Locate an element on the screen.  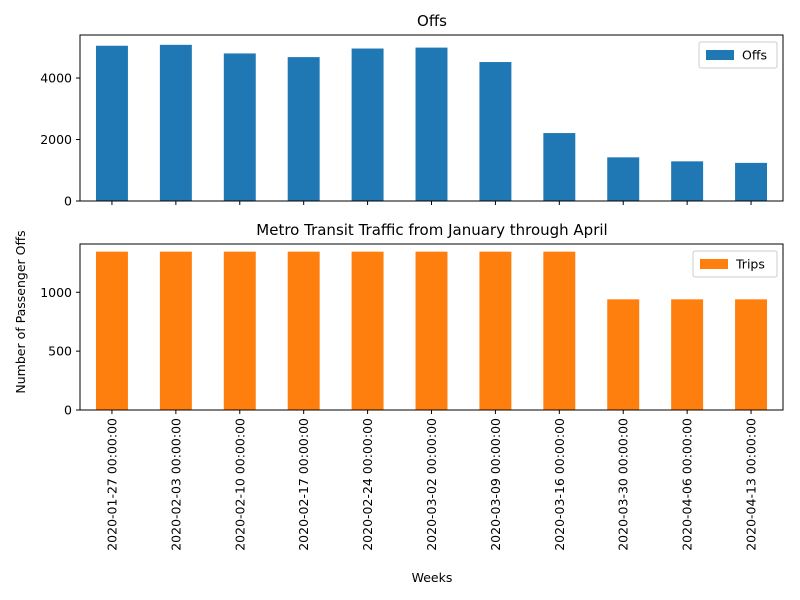
legend-swatch-offs is located at coordinates (720, 55).